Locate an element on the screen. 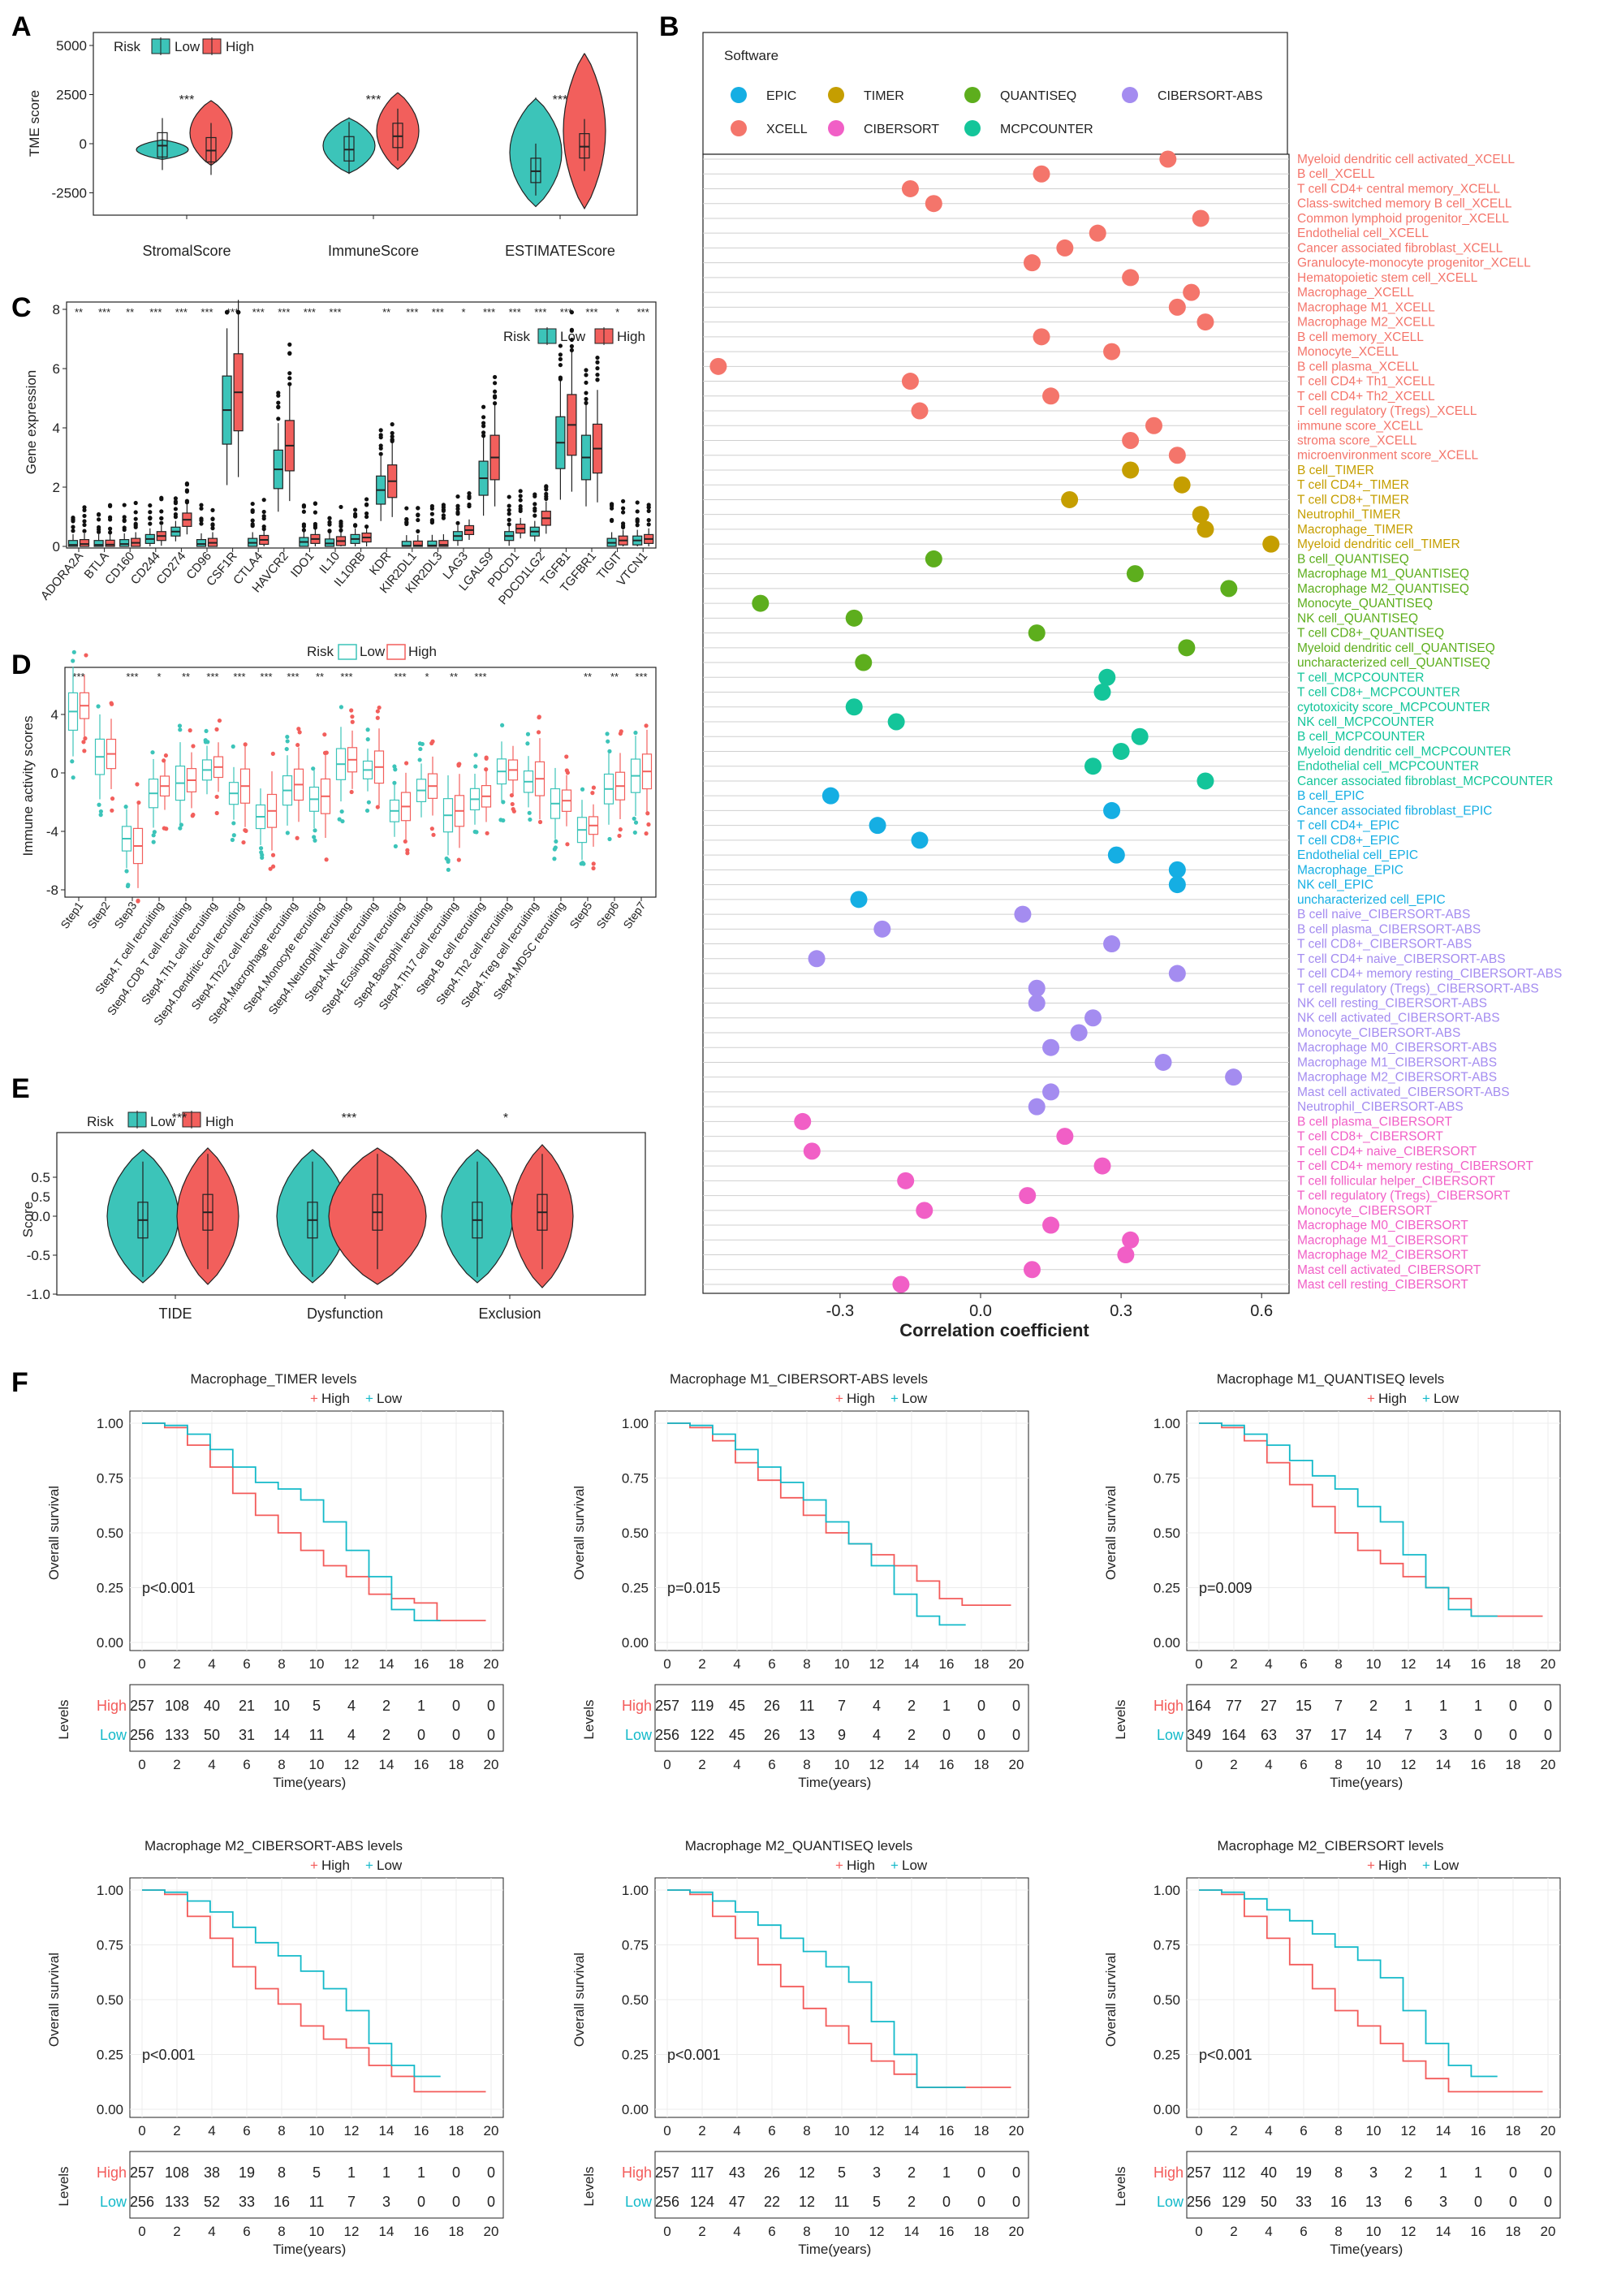  cell-label: B cell plasma_XCELL is located at coordinates (1358, 367).